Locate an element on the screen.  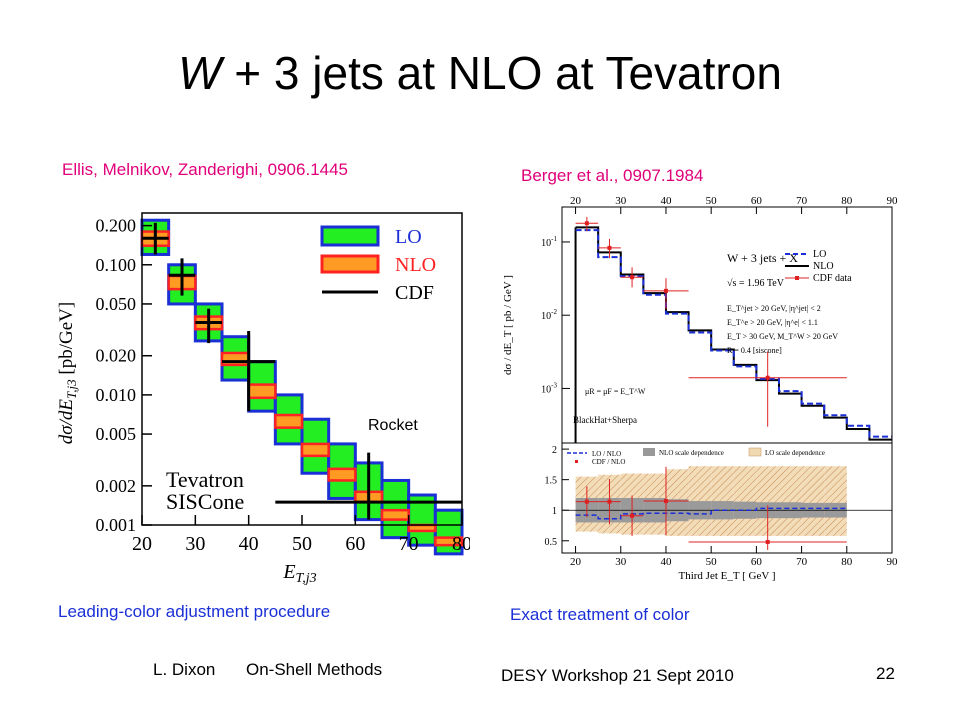
legend-lo-text: LO is located at coordinates (819, 254).